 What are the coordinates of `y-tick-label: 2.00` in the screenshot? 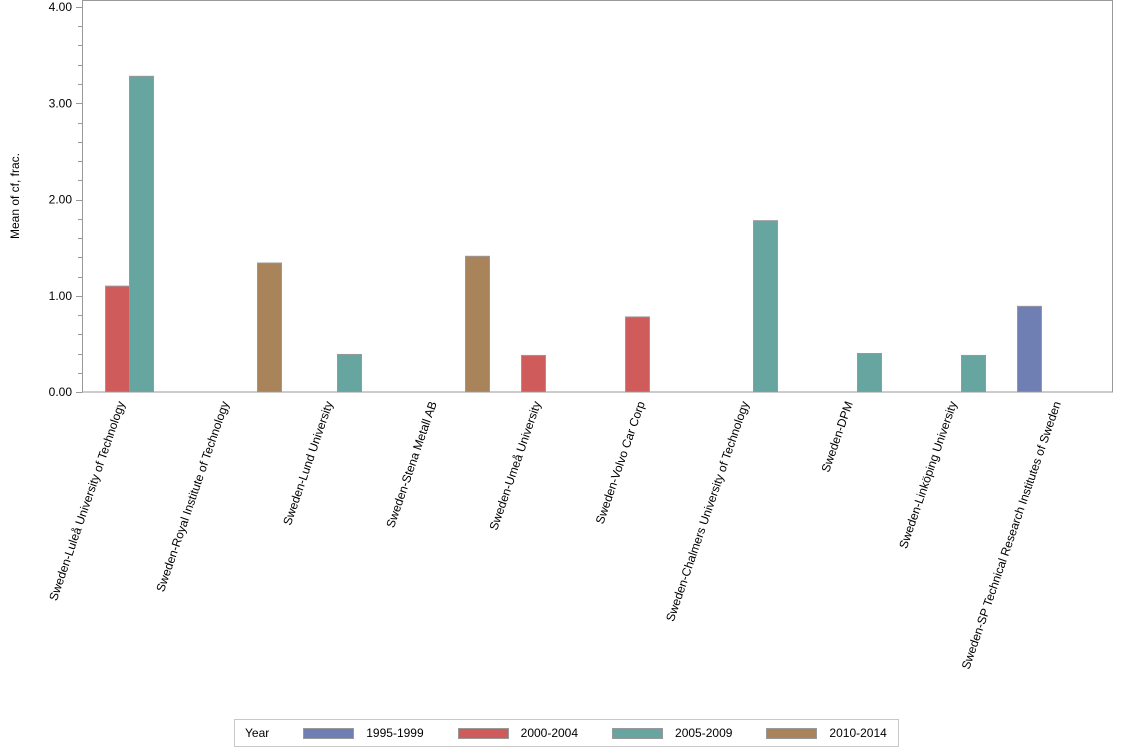 It's located at (61, 200).